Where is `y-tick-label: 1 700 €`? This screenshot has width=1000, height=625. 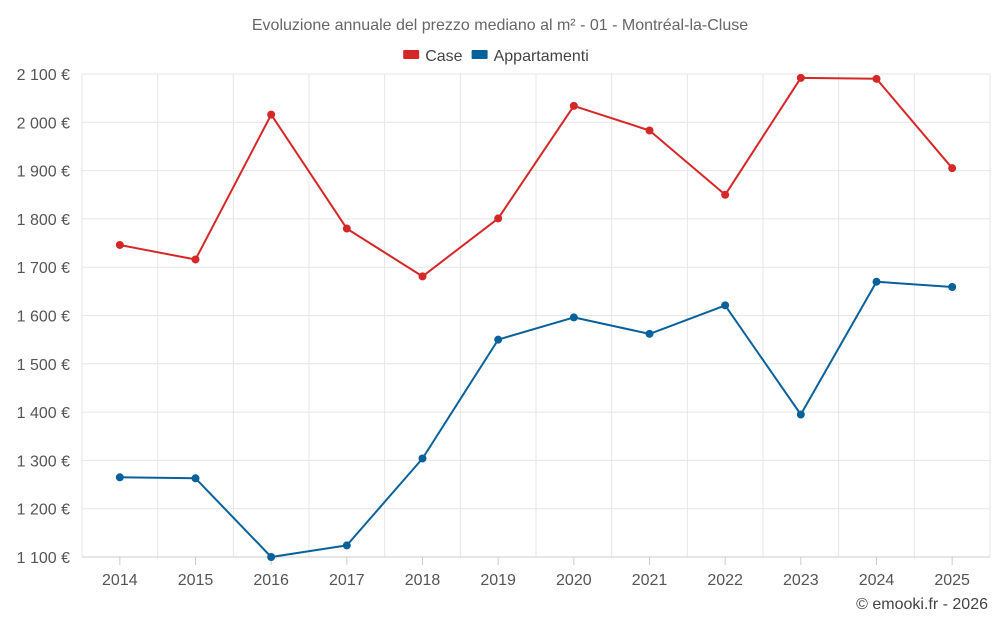 y-tick-label: 1 700 € is located at coordinates (43, 268).